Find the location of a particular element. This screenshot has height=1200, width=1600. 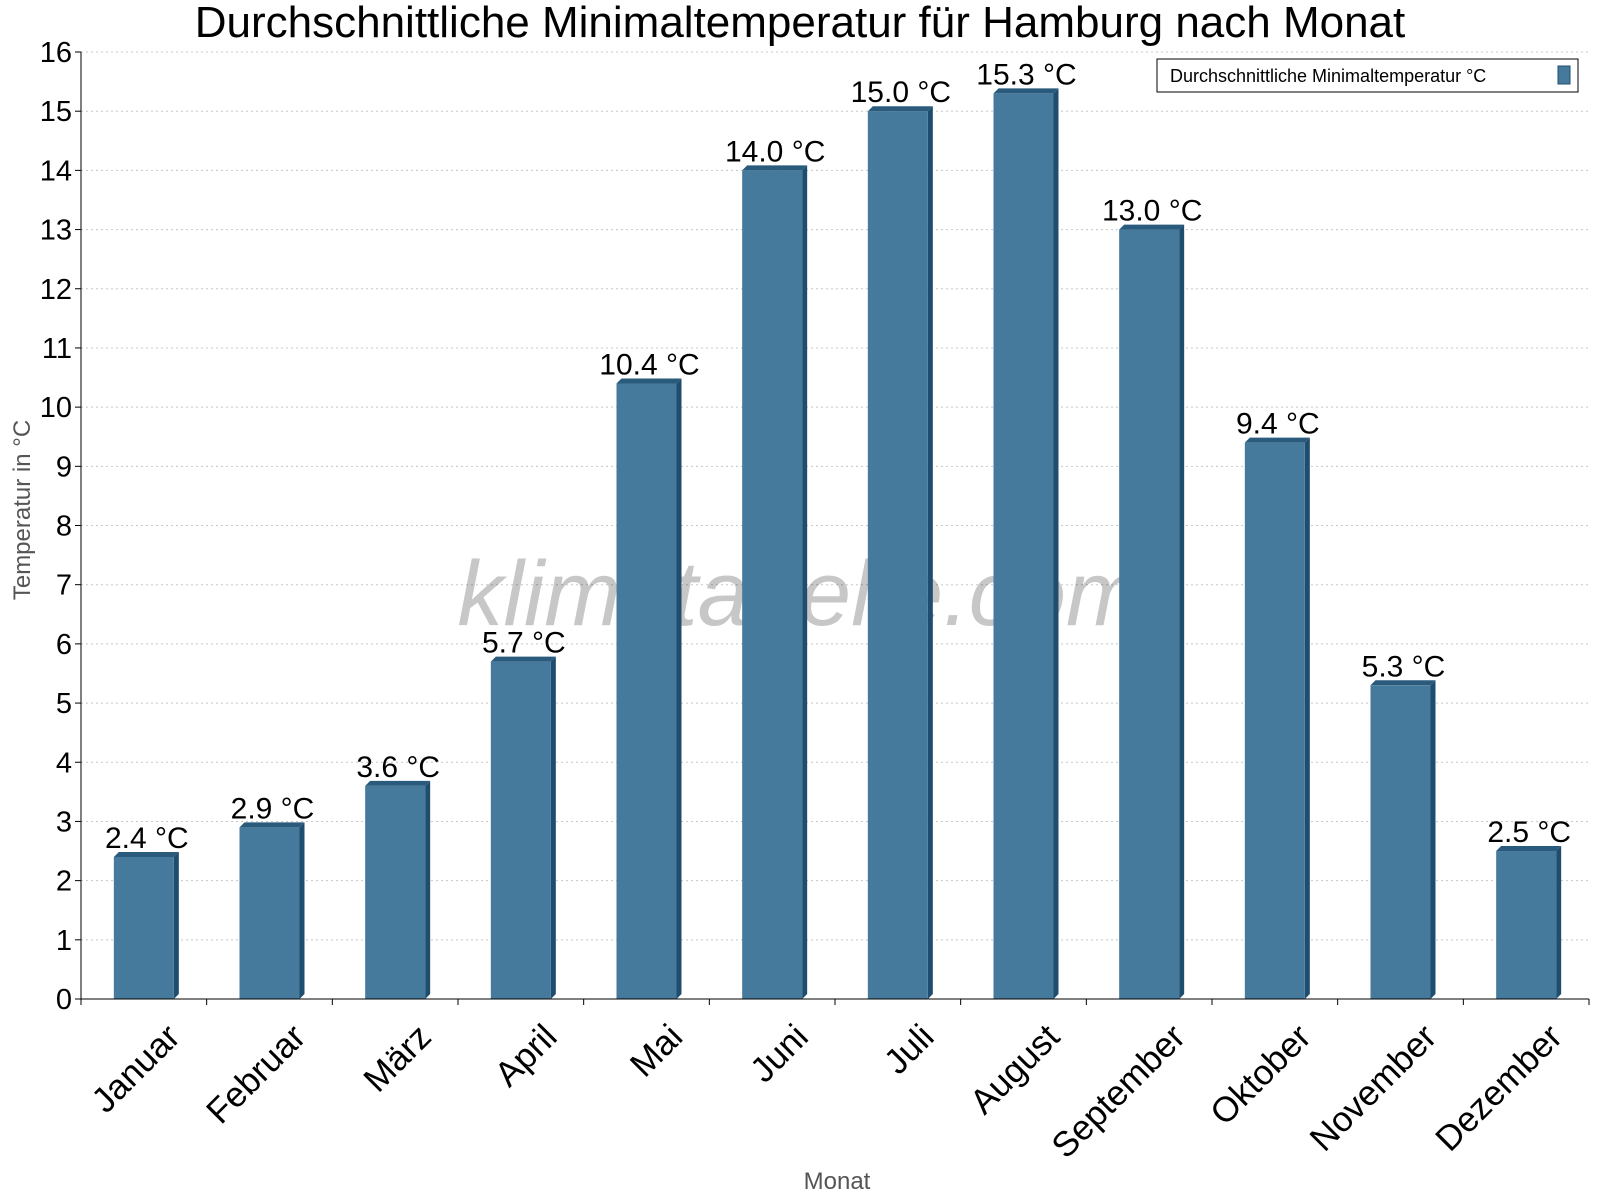

y-tick-label: 13 is located at coordinates (56, 231).